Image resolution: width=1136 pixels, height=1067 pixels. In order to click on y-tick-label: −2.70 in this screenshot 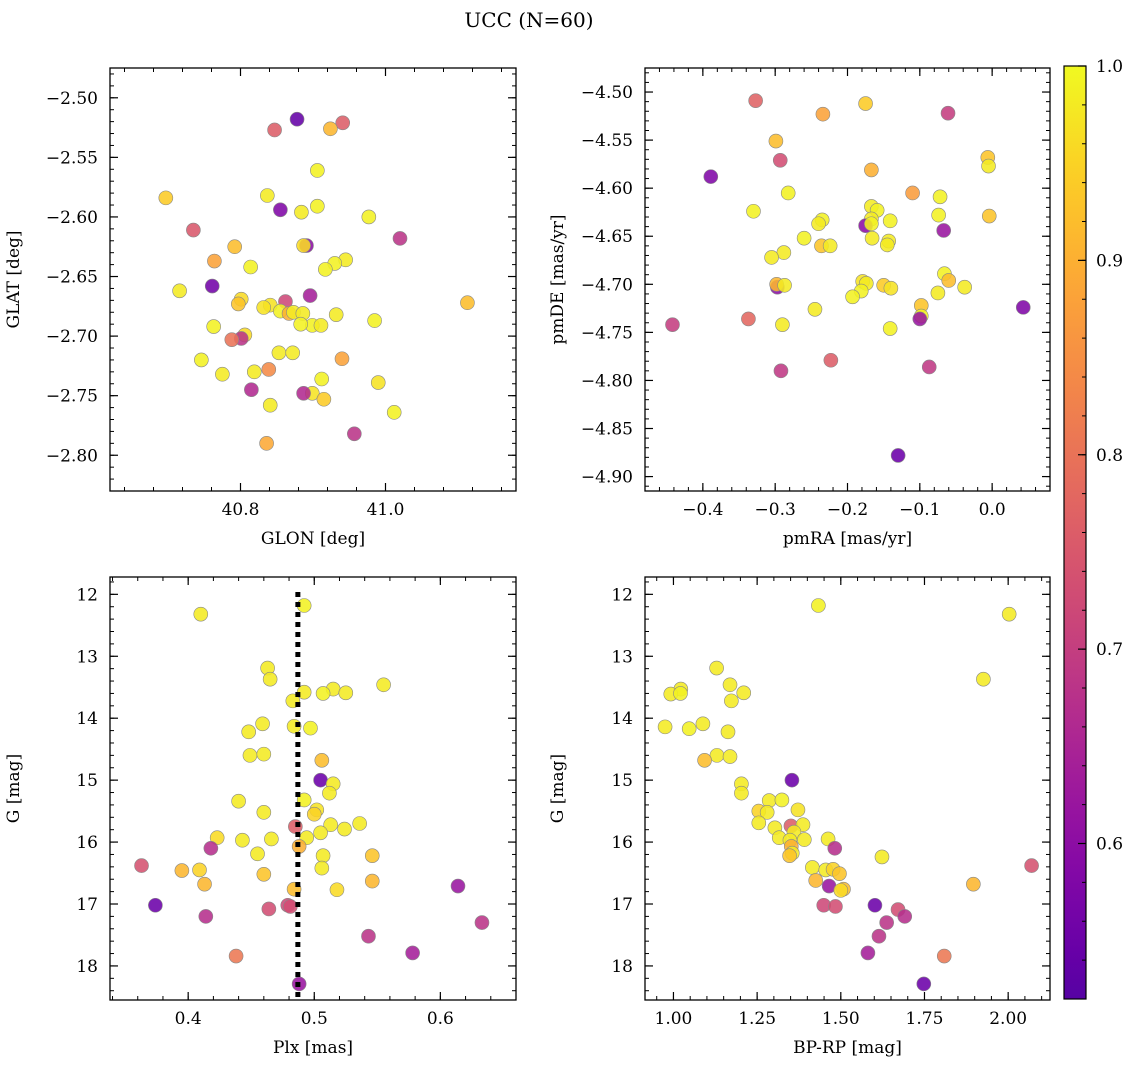, I will do `click(72, 337)`.